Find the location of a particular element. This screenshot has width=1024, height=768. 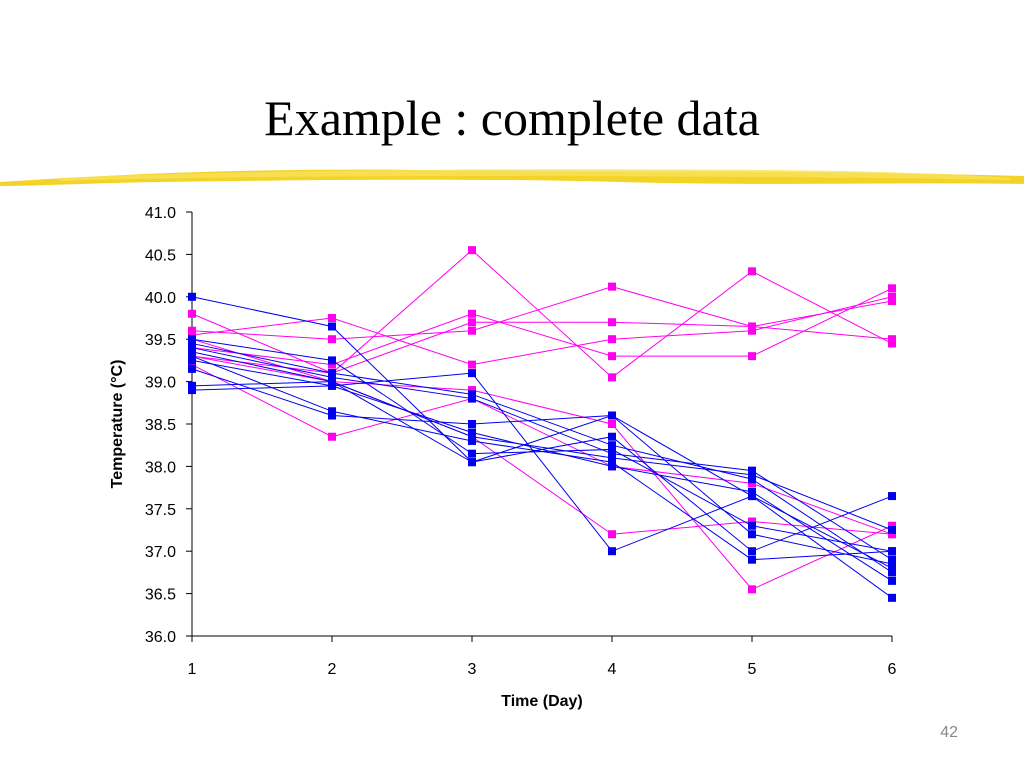

x-tick-label: 6 is located at coordinates (892, 669).